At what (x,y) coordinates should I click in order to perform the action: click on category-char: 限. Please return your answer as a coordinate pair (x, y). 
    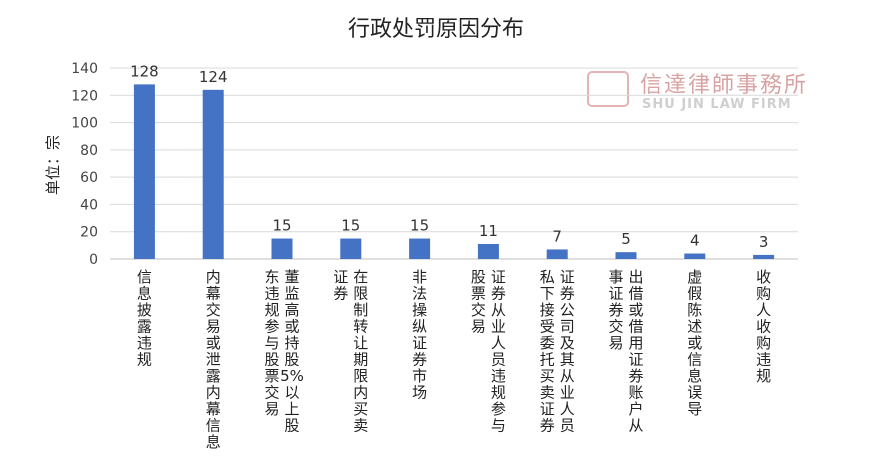
    Looking at the image, I should click on (360, 294).